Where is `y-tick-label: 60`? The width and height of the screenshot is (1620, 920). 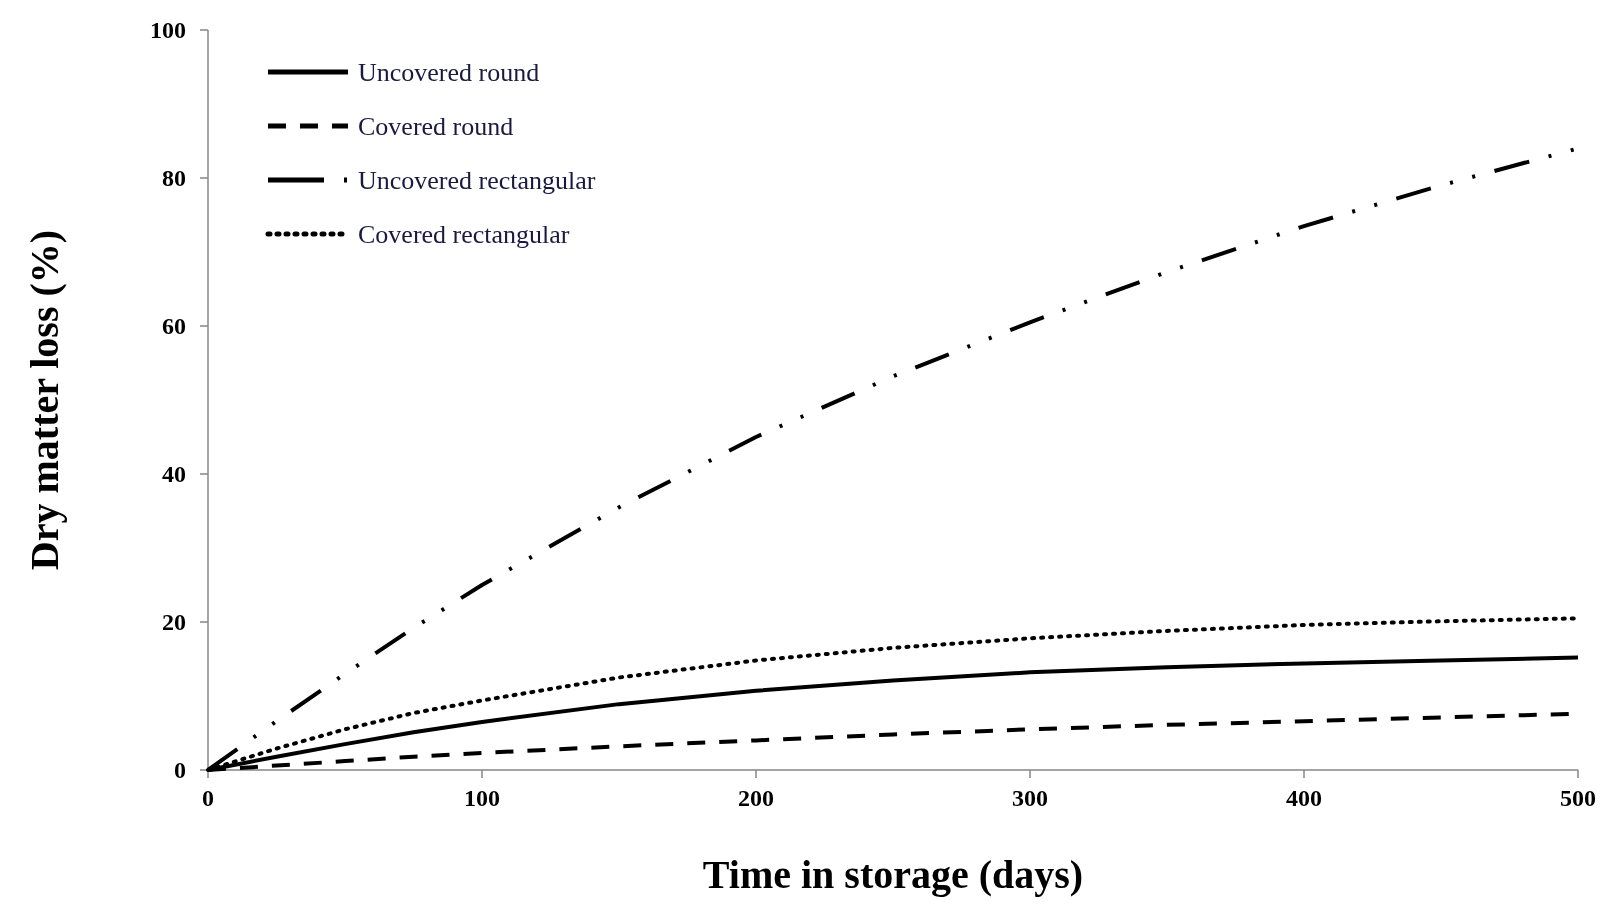
y-tick-label: 60 is located at coordinates (174, 326).